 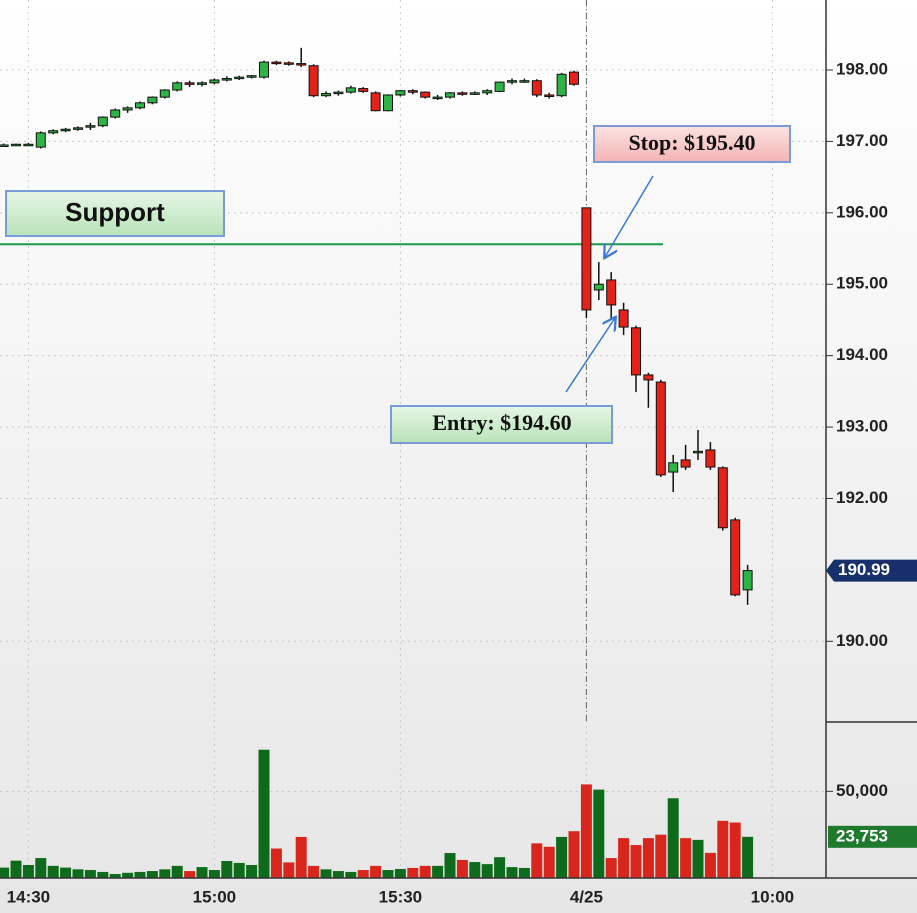 What do you see at coordinates (586, 896) in the screenshot?
I see `x-tick-label: 4/25` at bounding box center [586, 896].